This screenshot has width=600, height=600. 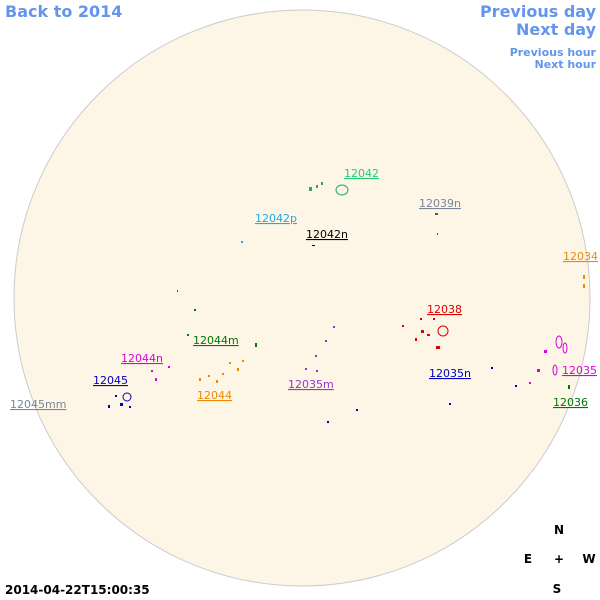 What do you see at coordinates (327, 234) in the screenshot?
I see `region-label: 12042n` at bounding box center [327, 234].